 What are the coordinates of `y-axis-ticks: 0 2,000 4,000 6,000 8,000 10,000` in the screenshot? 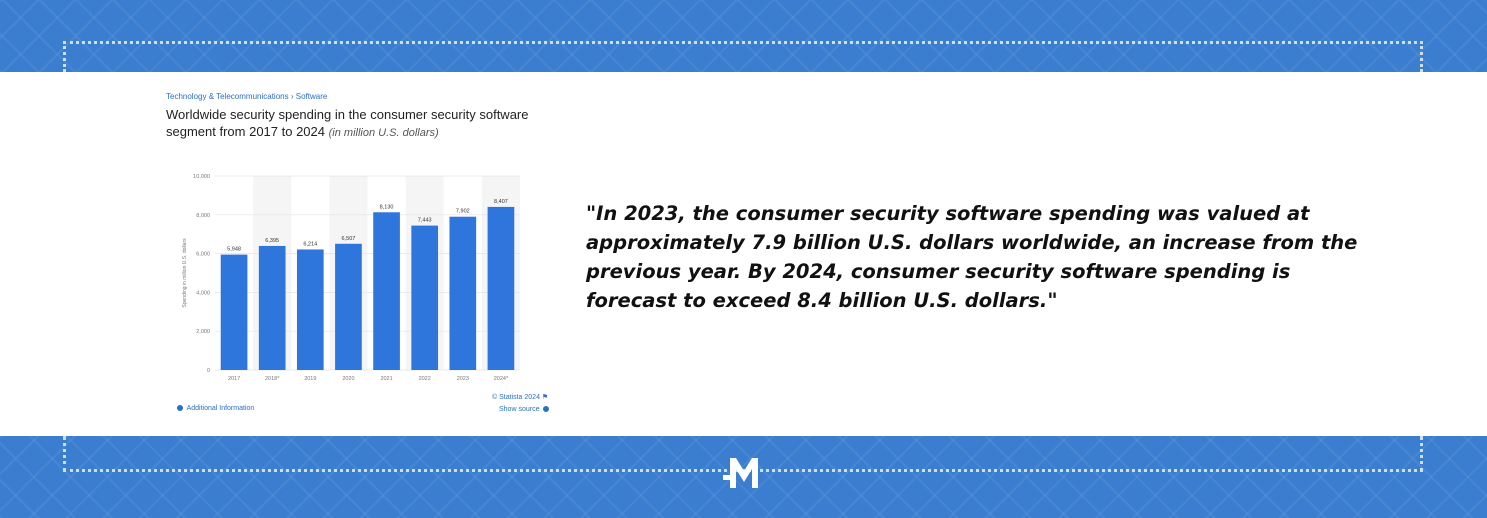 It's located at (201, 274).